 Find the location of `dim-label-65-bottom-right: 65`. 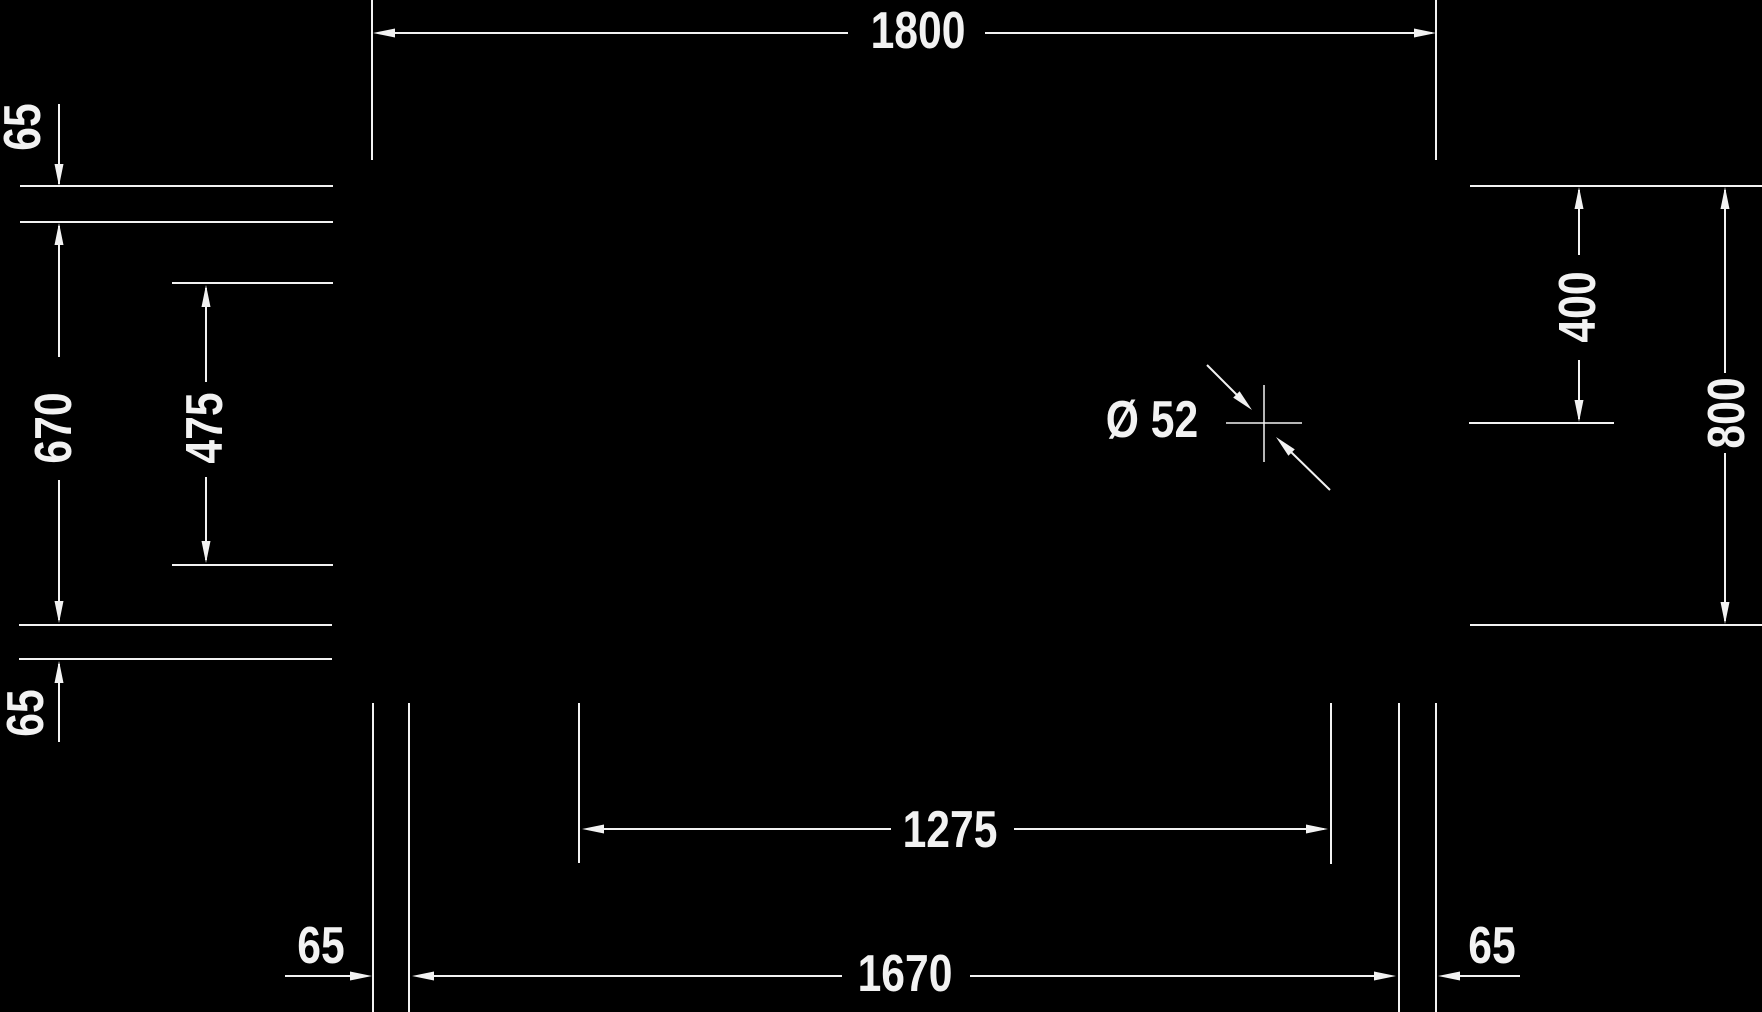

dim-label-65-bottom-right: 65 is located at coordinates (1491, 946).